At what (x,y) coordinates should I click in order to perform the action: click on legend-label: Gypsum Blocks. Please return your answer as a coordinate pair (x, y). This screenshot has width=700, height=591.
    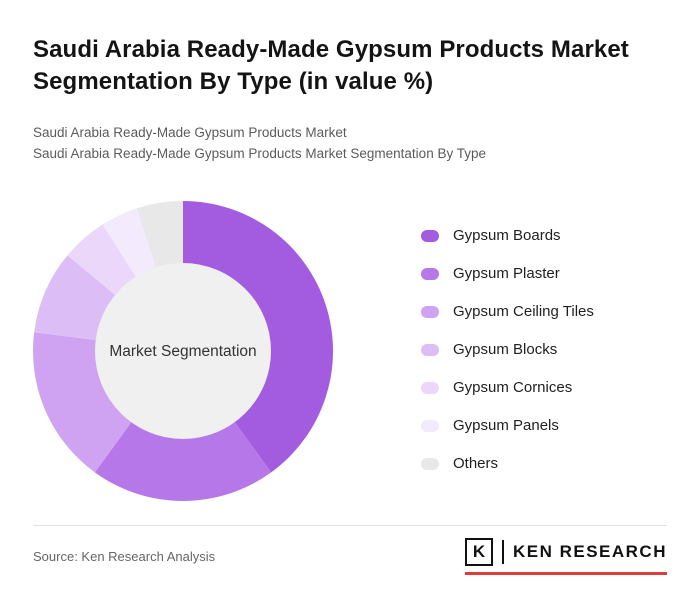
    Looking at the image, I should click on (505, 350).